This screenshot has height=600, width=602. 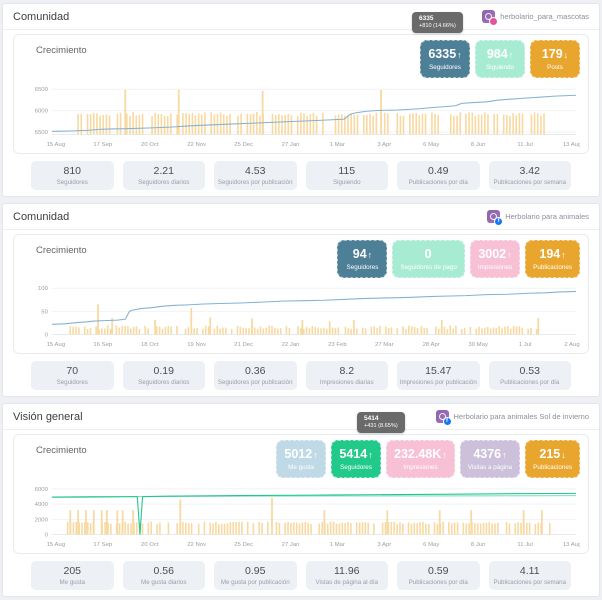 What do you see at coordinates (347, 571) in the screenshot?
I see `stat-value: 11.96` at bounding box center [347, 571].